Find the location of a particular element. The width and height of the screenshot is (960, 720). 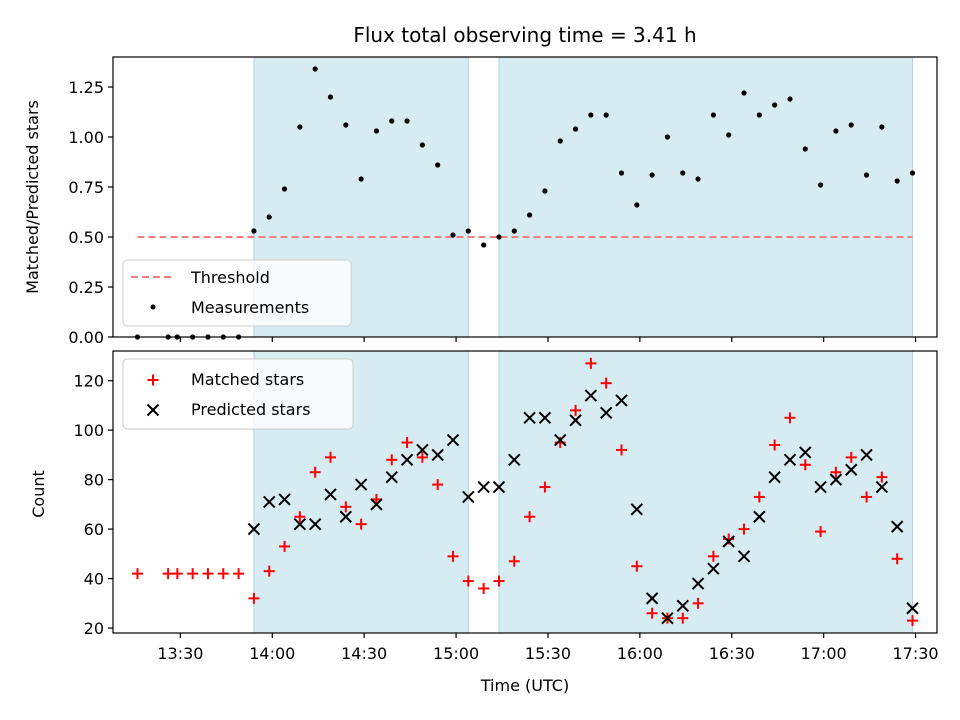

top-y-tick-label: 0.00 is located at coordinates (86, 337).